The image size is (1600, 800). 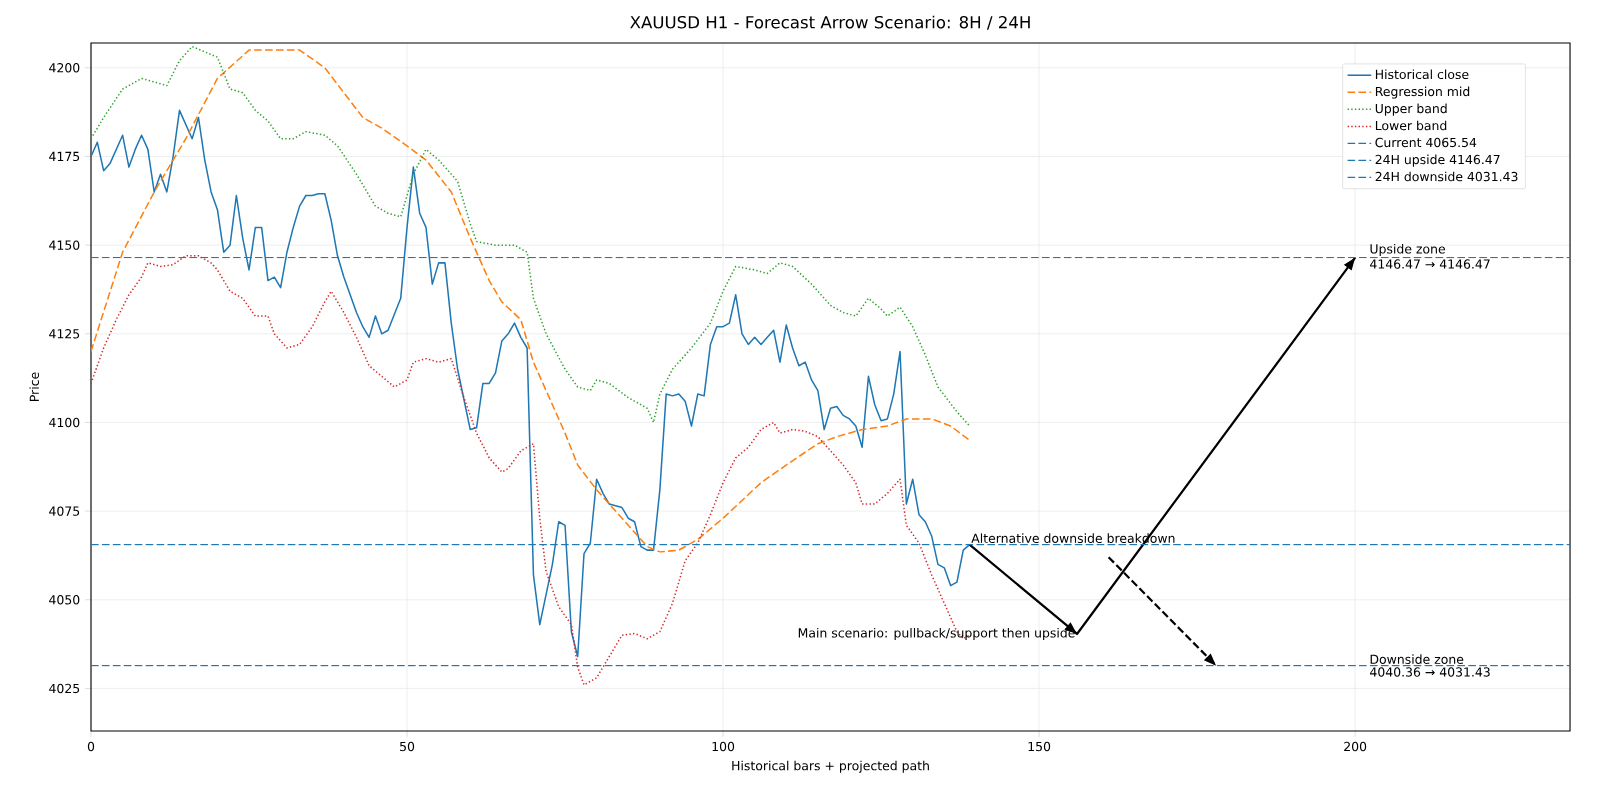 What do you see at coordinates (1430, 264) in the screenshot?
I see `annotation: 4146.47 → 4146.47` at bounding box center [1430, 264].